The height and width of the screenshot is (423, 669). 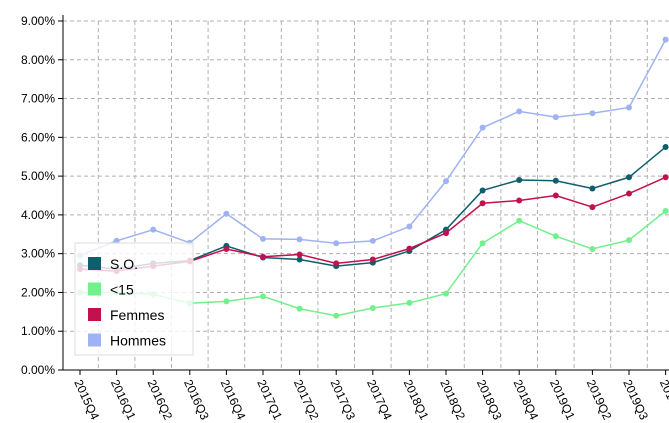 What do you see at coordinates (38, 21) in the screenshot?
I see `y-tick-label: 9.00%` at bounding box center [38, 21].